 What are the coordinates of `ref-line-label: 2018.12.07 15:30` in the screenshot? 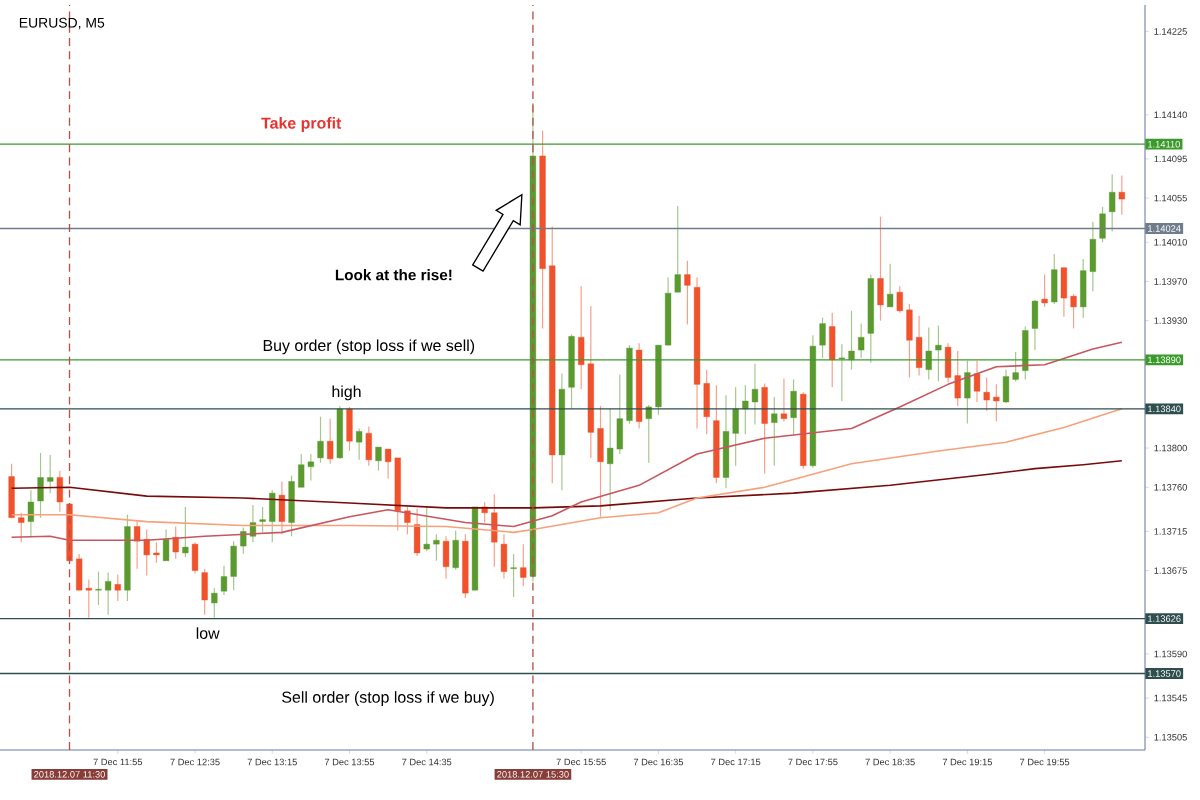 It's located at (533, 774).